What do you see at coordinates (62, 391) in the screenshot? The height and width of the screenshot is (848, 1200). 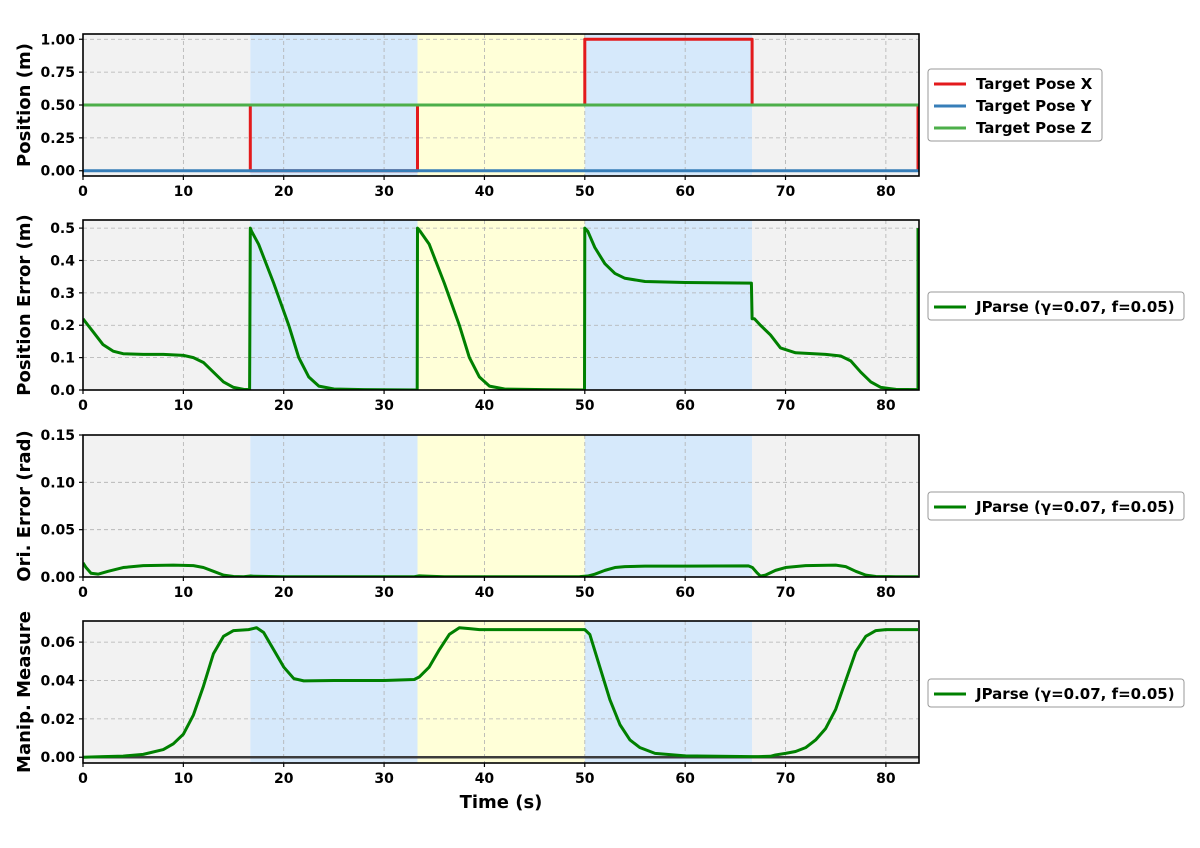 I see `y-tick-label: 0.0` at bounding box center [62, 391].